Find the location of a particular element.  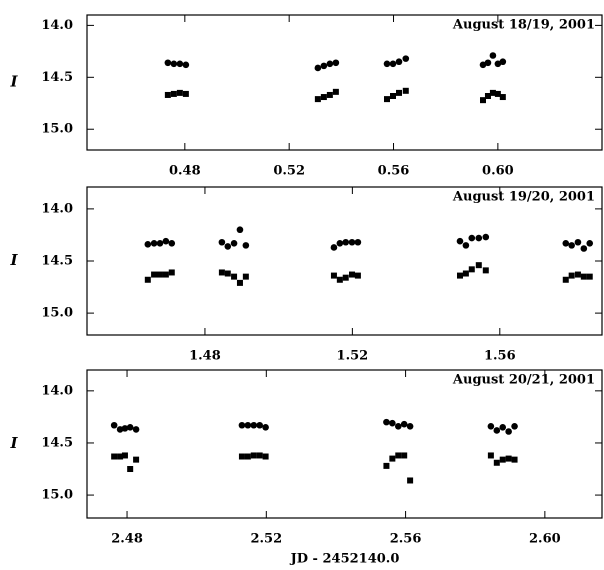

x-tick-label: 1.56 is located at coordinates (500, 356).